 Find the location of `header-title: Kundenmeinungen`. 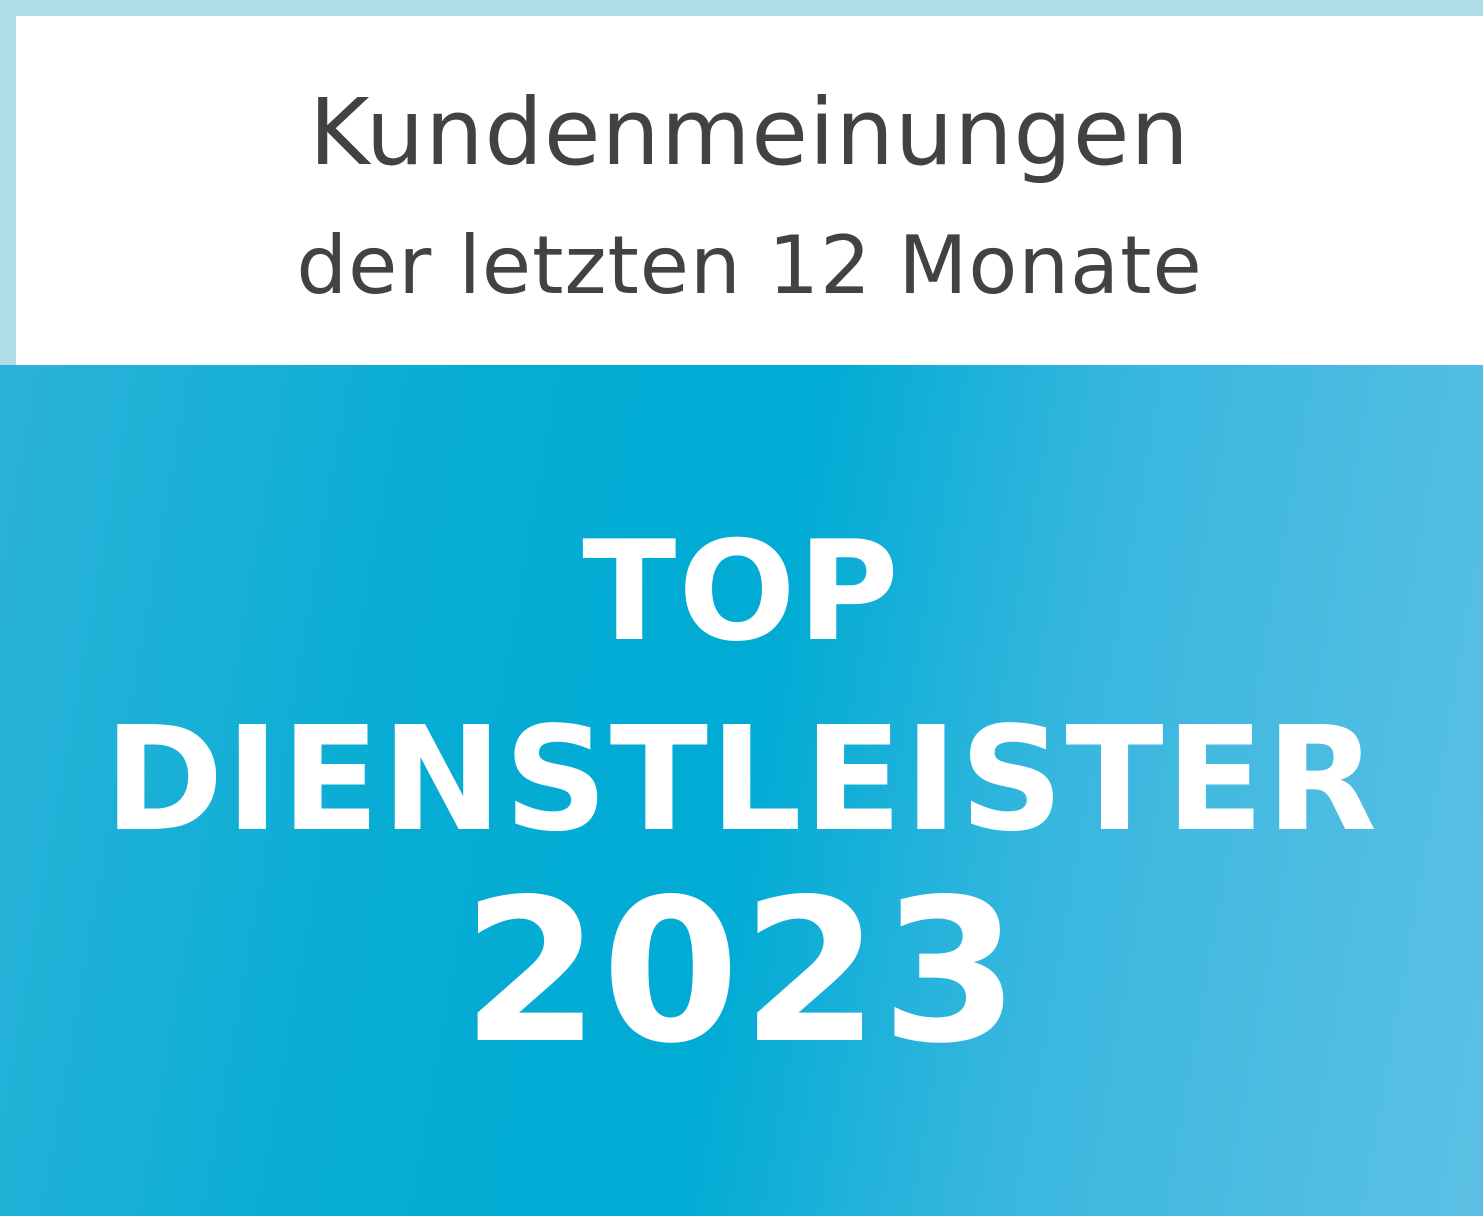

header-title: Kundenmeinungen is located at coordinates (749, 132).